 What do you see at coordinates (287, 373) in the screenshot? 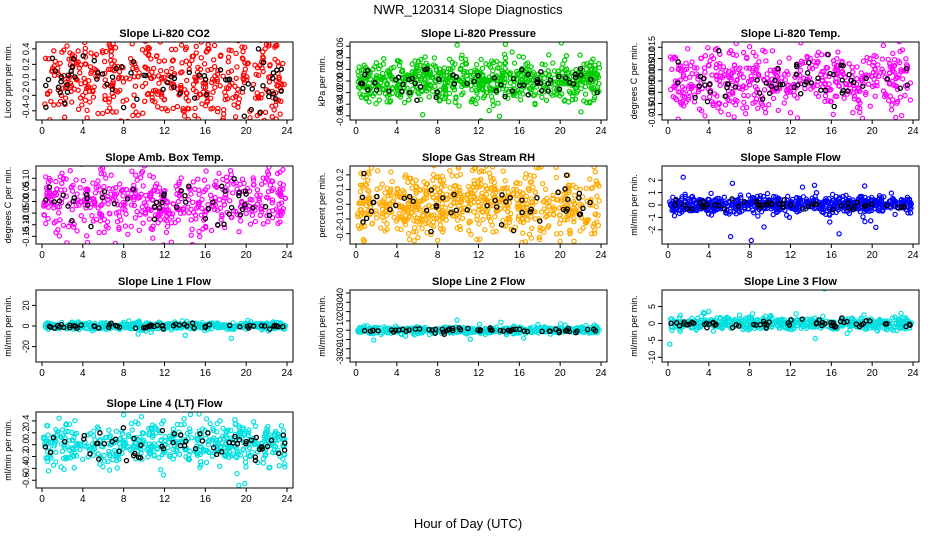
I see `x-tick-label: 24` at bounding box center [287, 373].